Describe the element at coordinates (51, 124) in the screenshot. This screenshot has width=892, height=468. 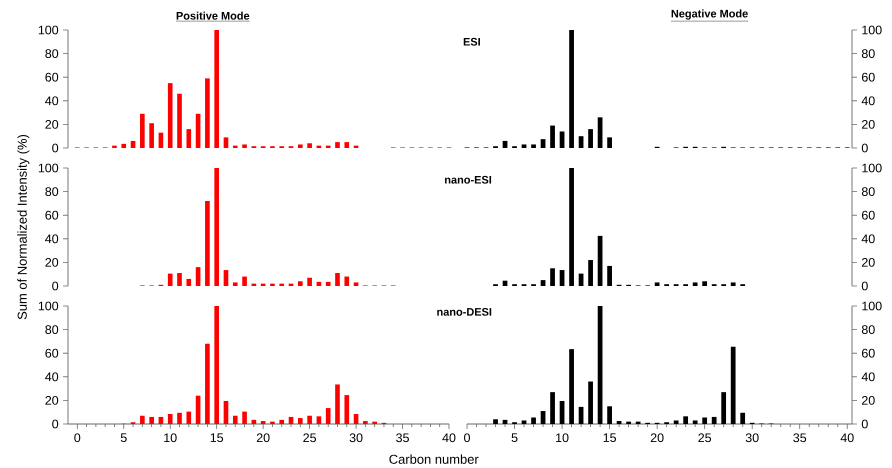
I see `y-tick-label: 20` at that location.